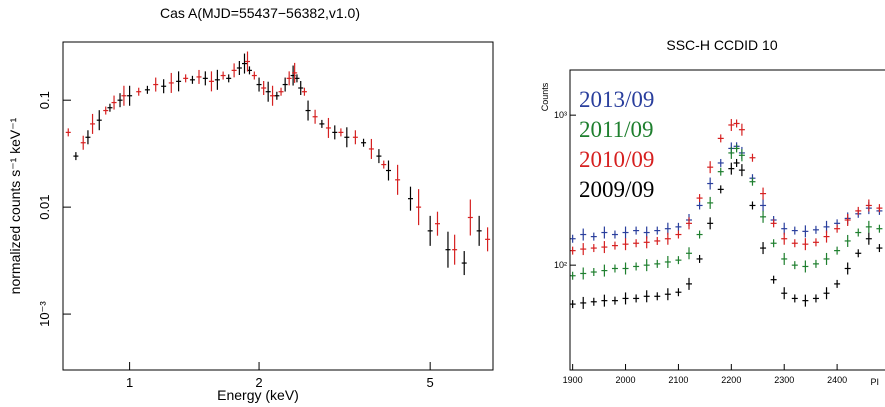 The height and width of the screenshot is (407, 885). Describe the element at coordinates (616, 189) in the screenshot. I see `legend-entry-3: 2009/09` at that location.